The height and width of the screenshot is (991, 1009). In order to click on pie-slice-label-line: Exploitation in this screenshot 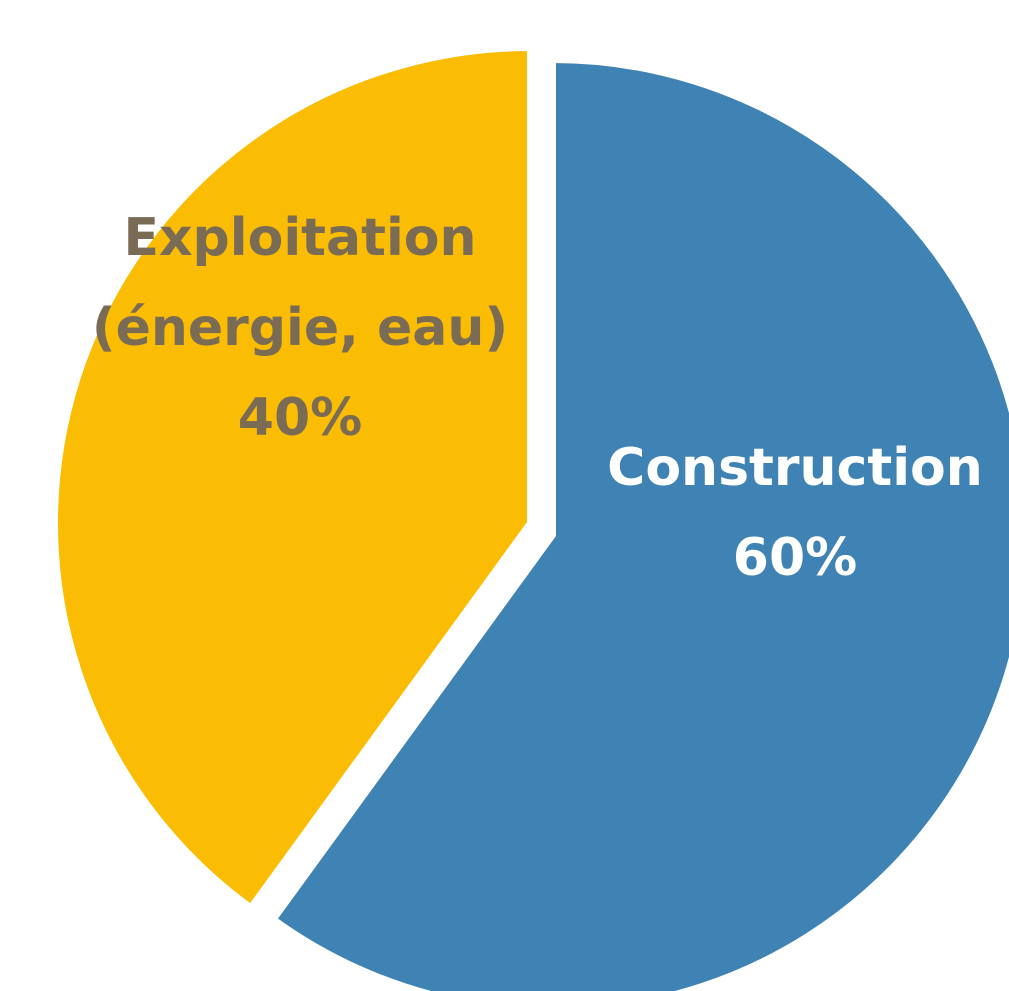, I will do `click(299, 238)`.